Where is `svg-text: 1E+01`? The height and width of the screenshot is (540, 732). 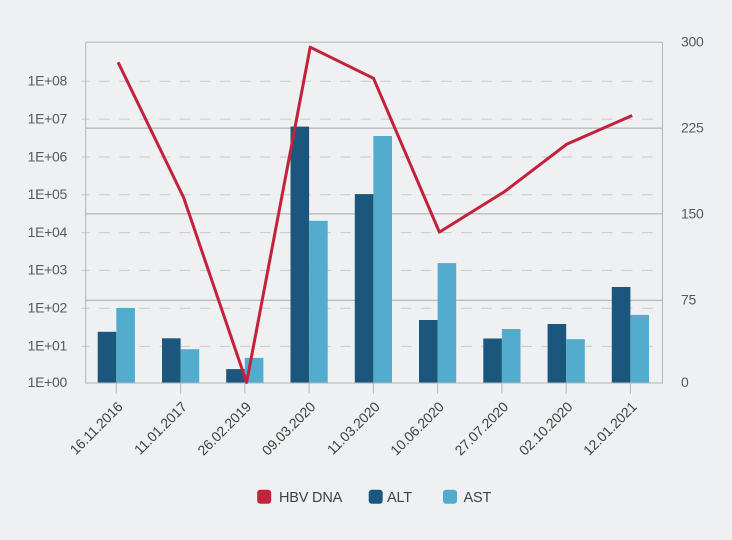 svg-text: 1E+01 is located at coordinates (48, 346).